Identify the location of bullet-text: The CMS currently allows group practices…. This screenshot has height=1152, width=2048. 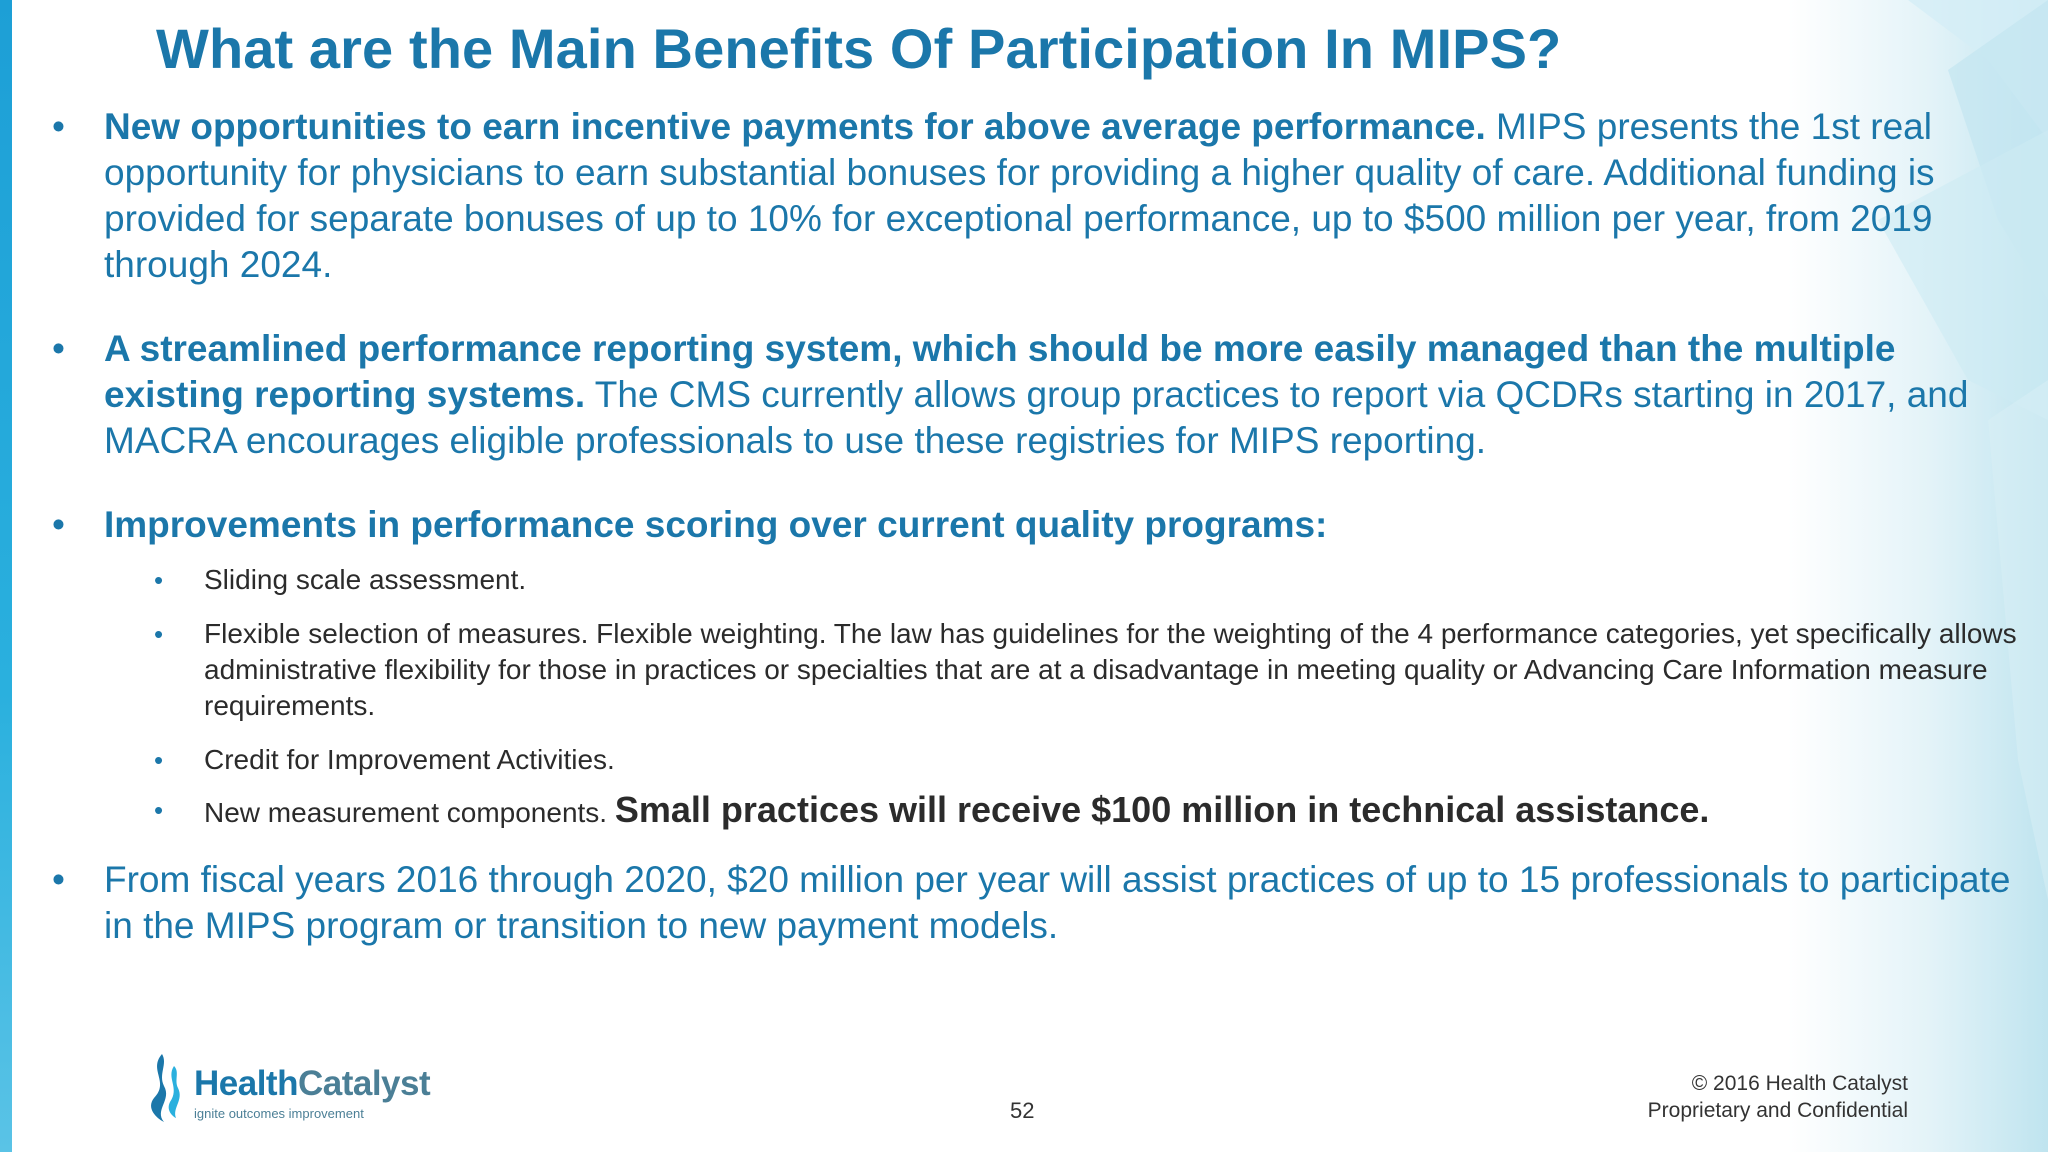
(1036, 417).